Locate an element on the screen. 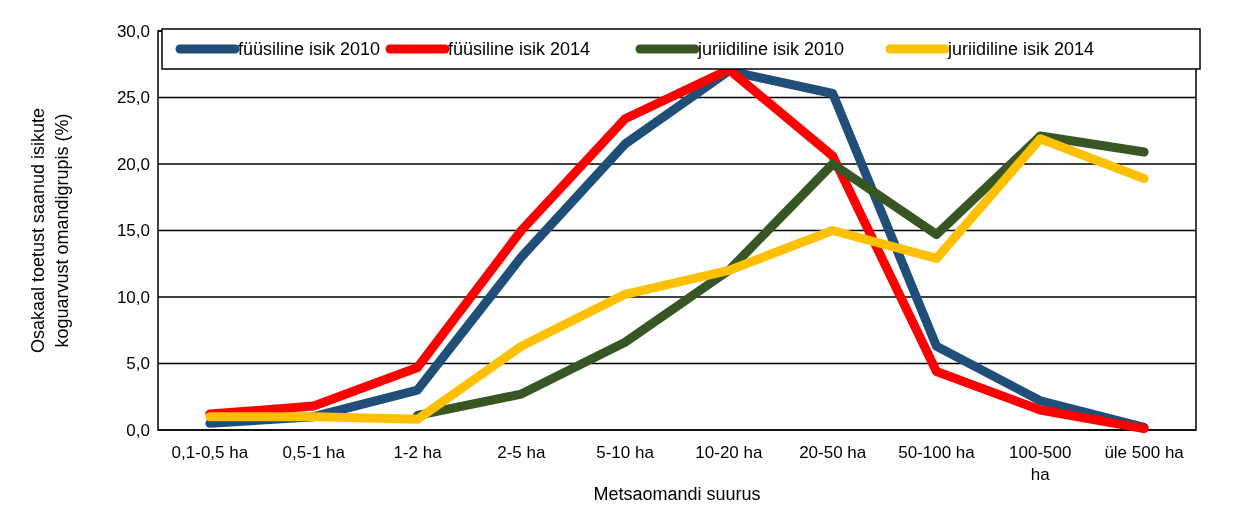 This screenshot has height=513, width=1239. y-tick-label: 25,0 is located at coordinates (133, 98).